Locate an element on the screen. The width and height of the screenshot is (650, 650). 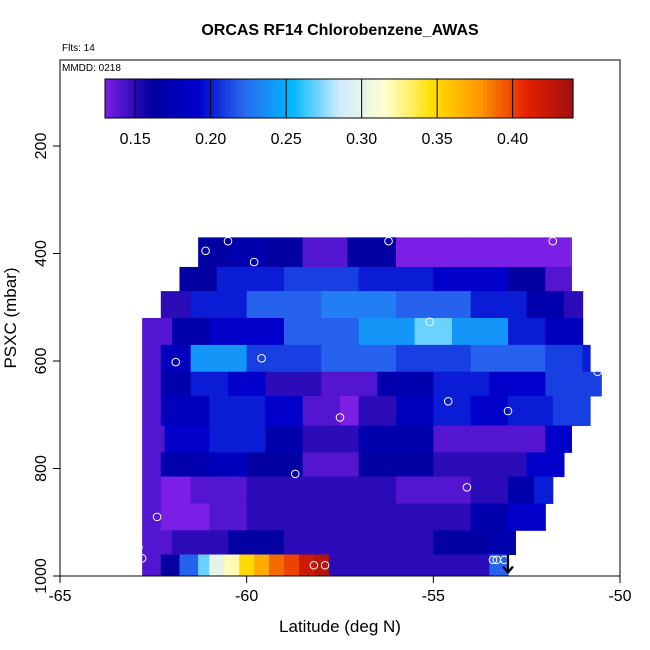
x-tick-label: -65 is located at coordinates (59, 596).